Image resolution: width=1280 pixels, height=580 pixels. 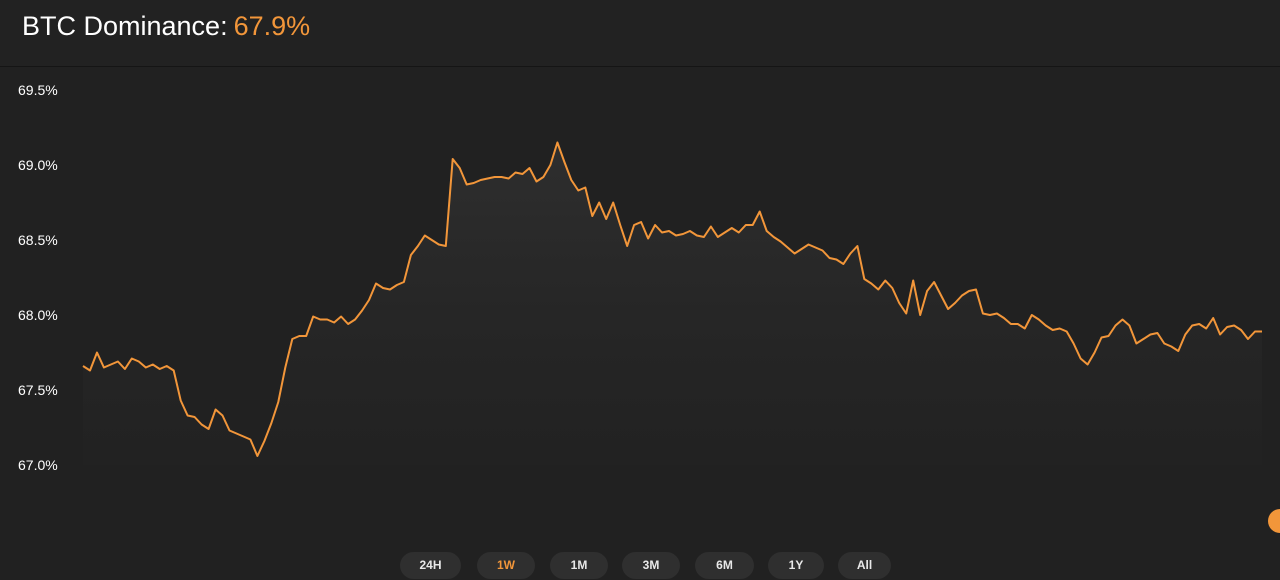 I want to click on y-tick-label: 69.0%, so click(x=38, y=165).